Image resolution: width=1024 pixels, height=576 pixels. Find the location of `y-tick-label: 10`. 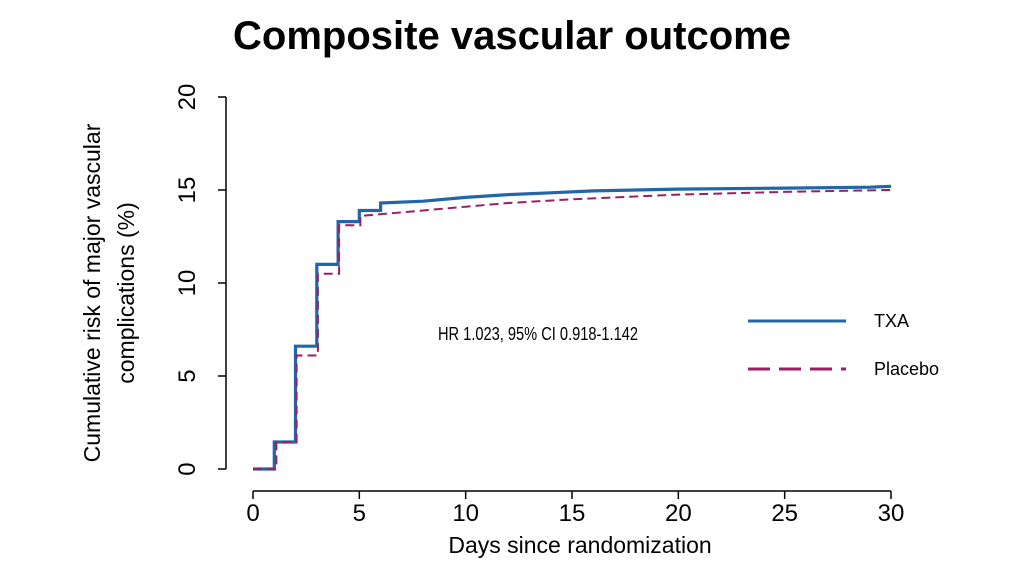

y-tick-label: 10 is located at coordinates (187, 283).